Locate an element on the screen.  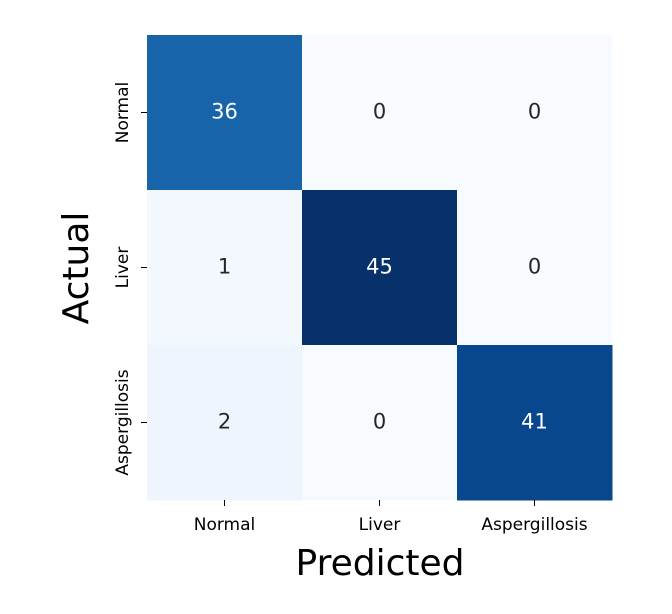
cell-label: 2 is located at coordinates (224, 422).